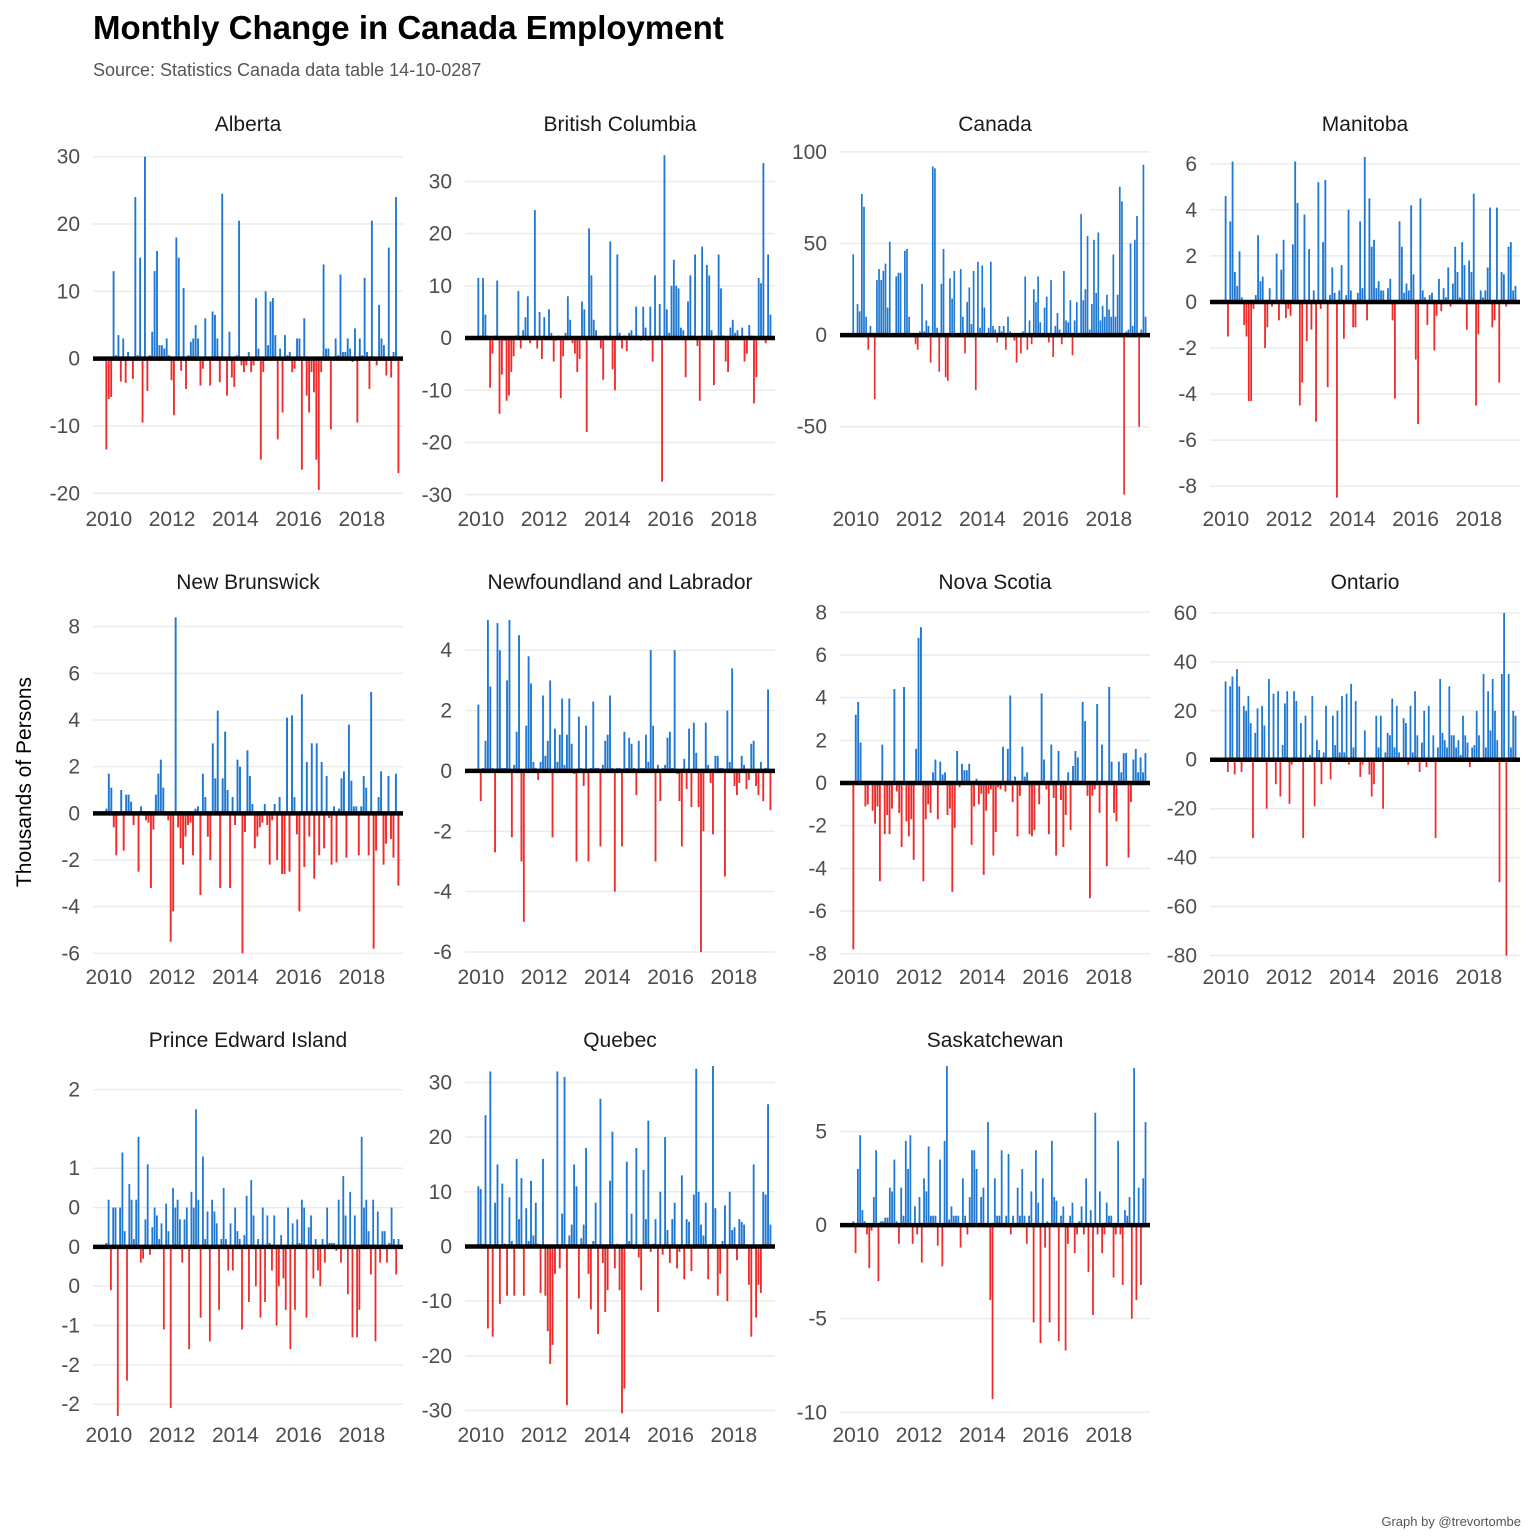  What do you see at coordinates (1045, 1435) in the screenshot?
I see `x-tick-label: 2016` at bounding box center [1045, 1435].